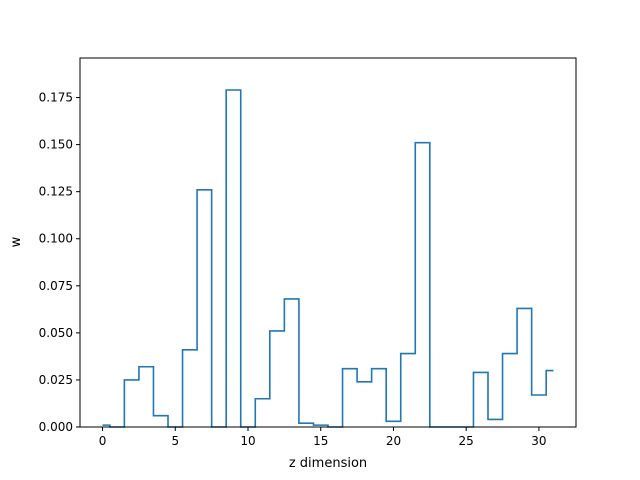  What do you see at coordinates (56, 333) in the screenshot?
I see `y-tick-label: 0.050` at bounding box center [56, 333].